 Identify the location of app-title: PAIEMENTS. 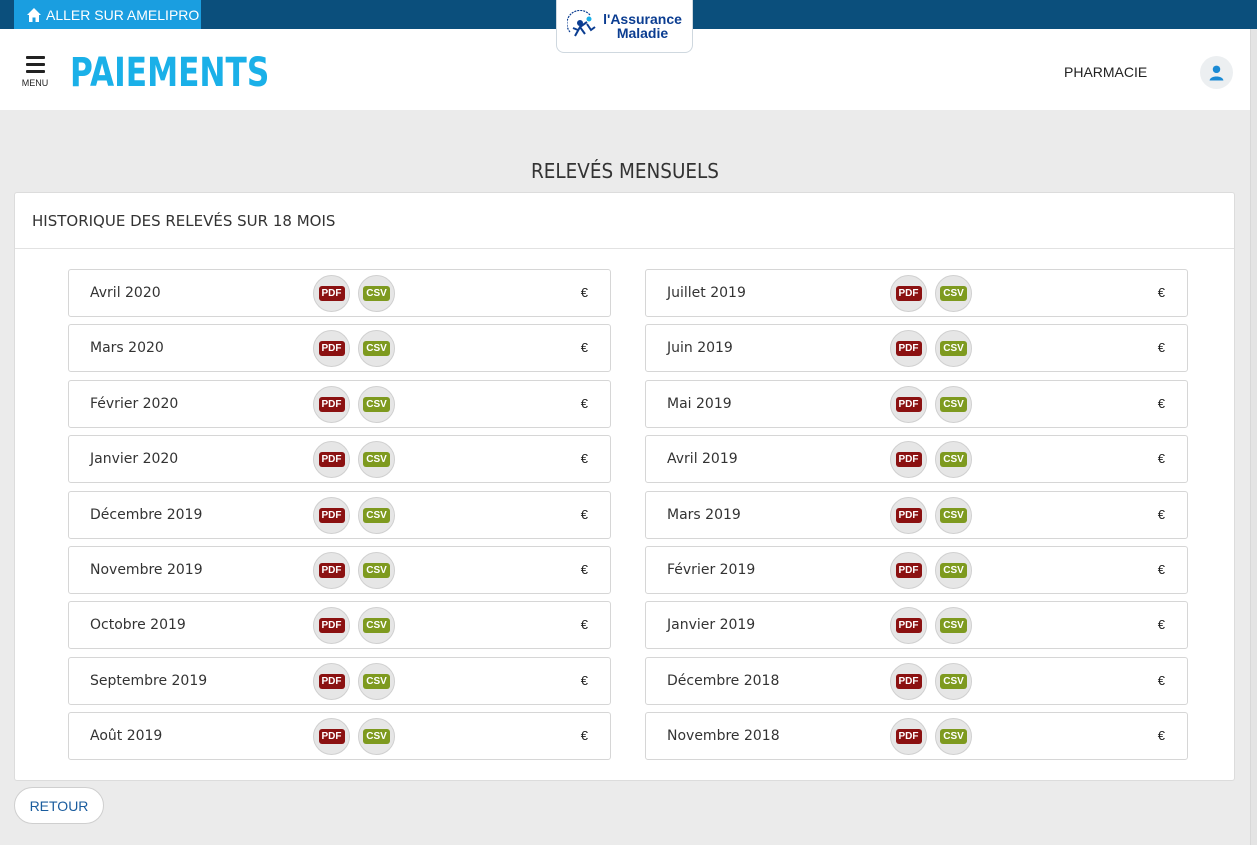
(170, 73).